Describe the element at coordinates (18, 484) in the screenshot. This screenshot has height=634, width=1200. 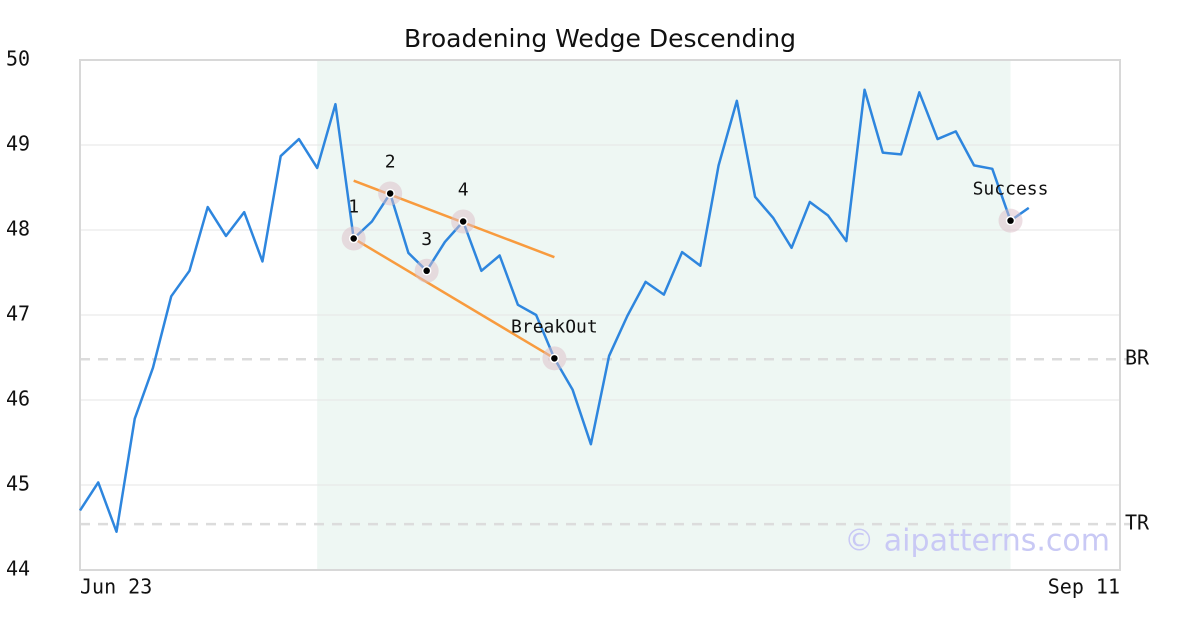
I see `y-tick-label: 45` at that location.